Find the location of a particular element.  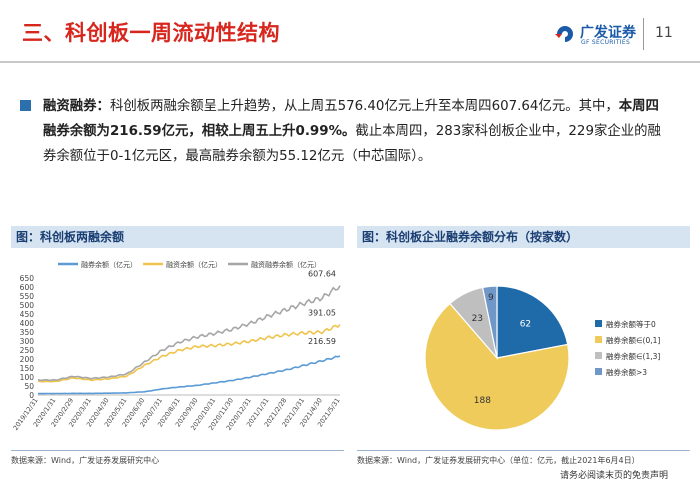

legend-label: 融券余额∈(1,3] is located at coordinates (633, 356).